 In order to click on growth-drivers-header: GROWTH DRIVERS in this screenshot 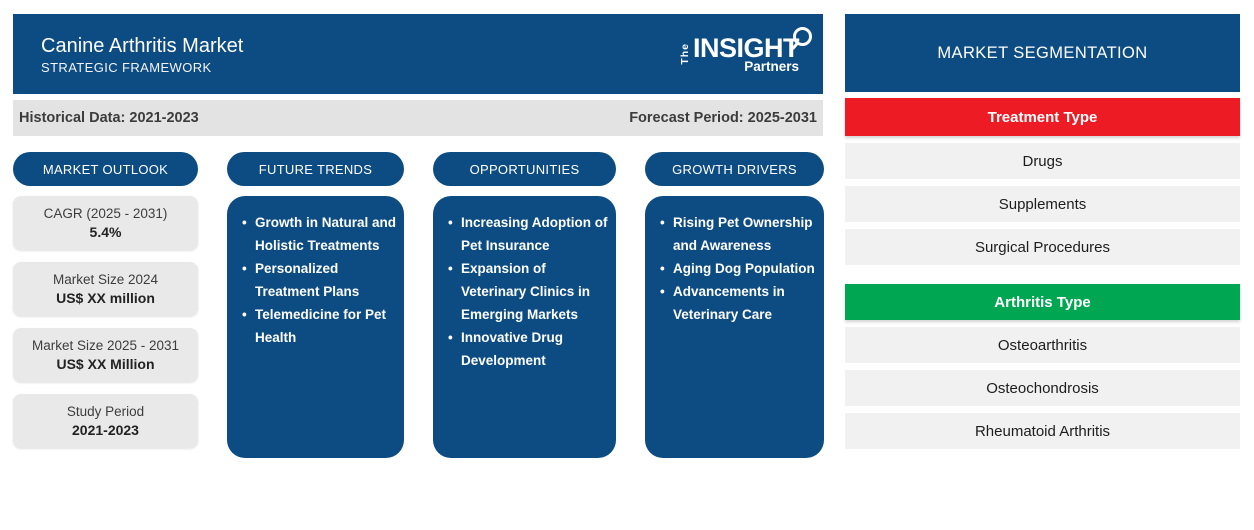, I will do `click(734, 169)`.